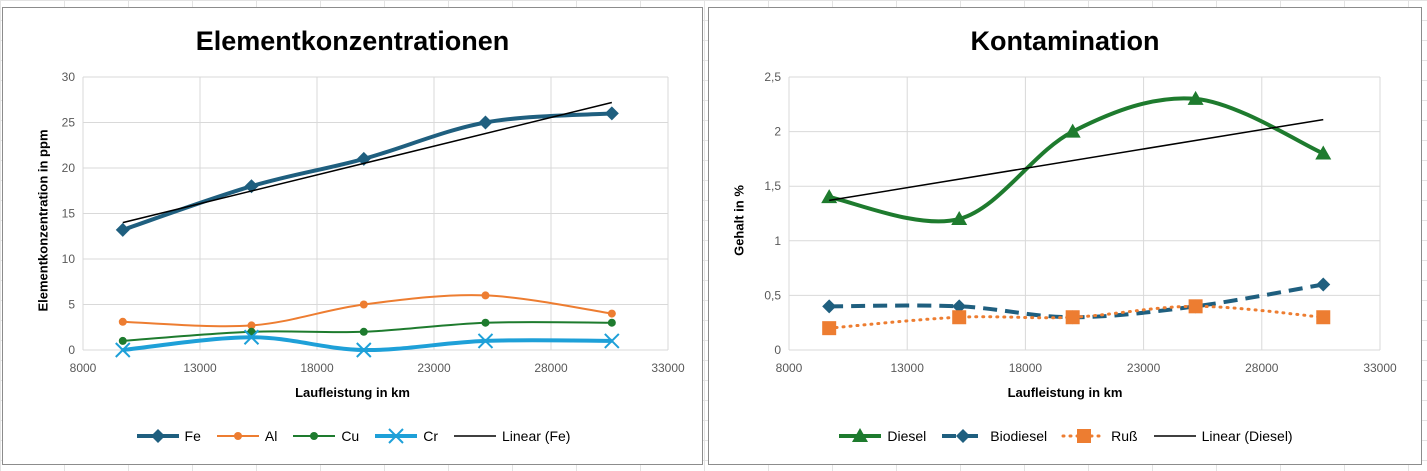 This screenshot has height=471, width=1427. Describe the element at coordinates (69, 259) in the screenshot. I see `y-tick-label: 10` at that location.